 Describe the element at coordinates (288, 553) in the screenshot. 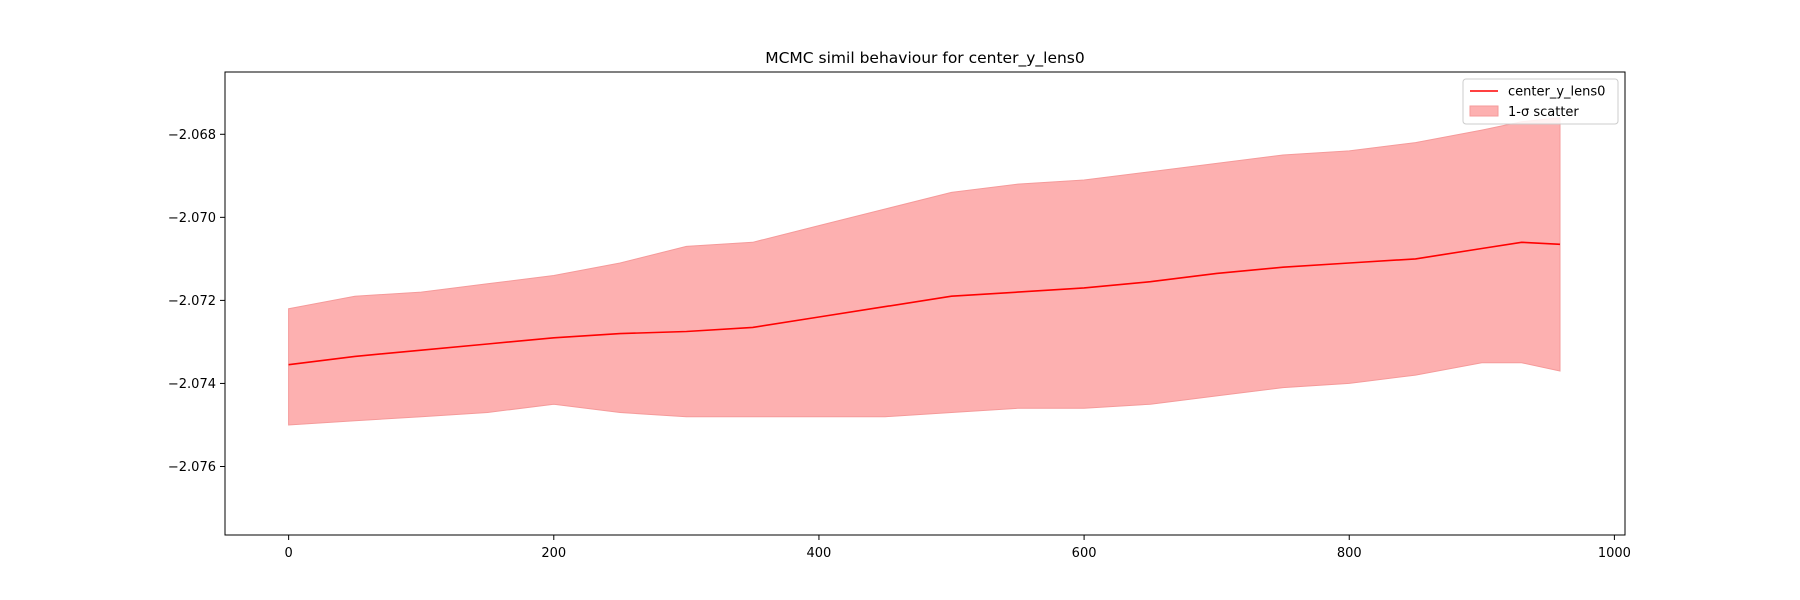

I see `x-tick-label: 0` at that location.